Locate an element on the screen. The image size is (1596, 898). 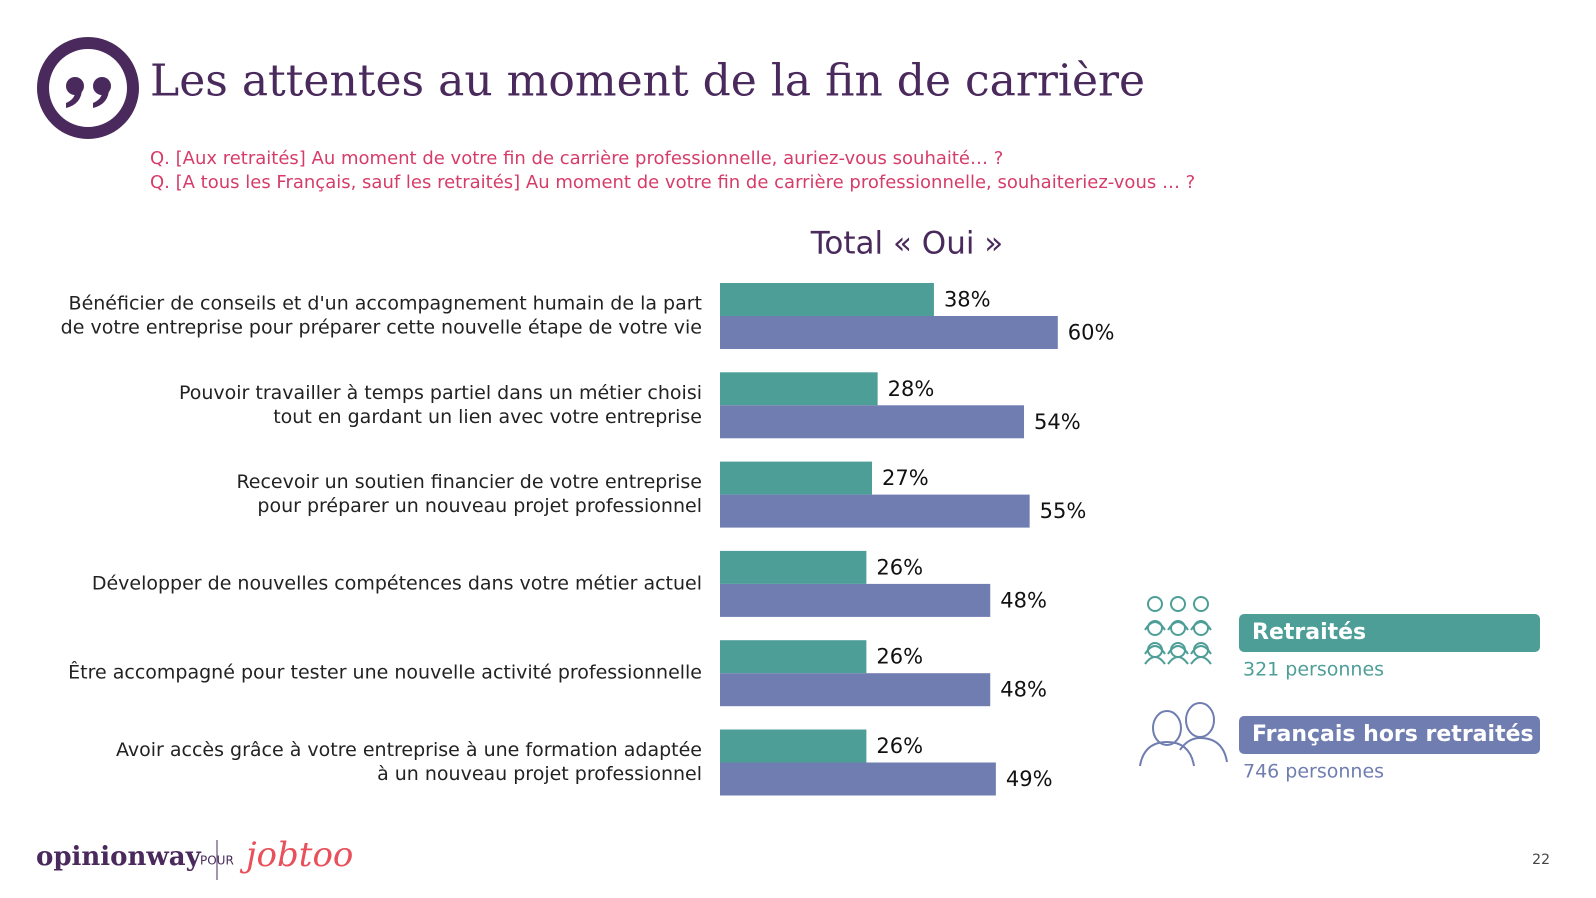
pair-icon is located at coordinates (1183, 734).